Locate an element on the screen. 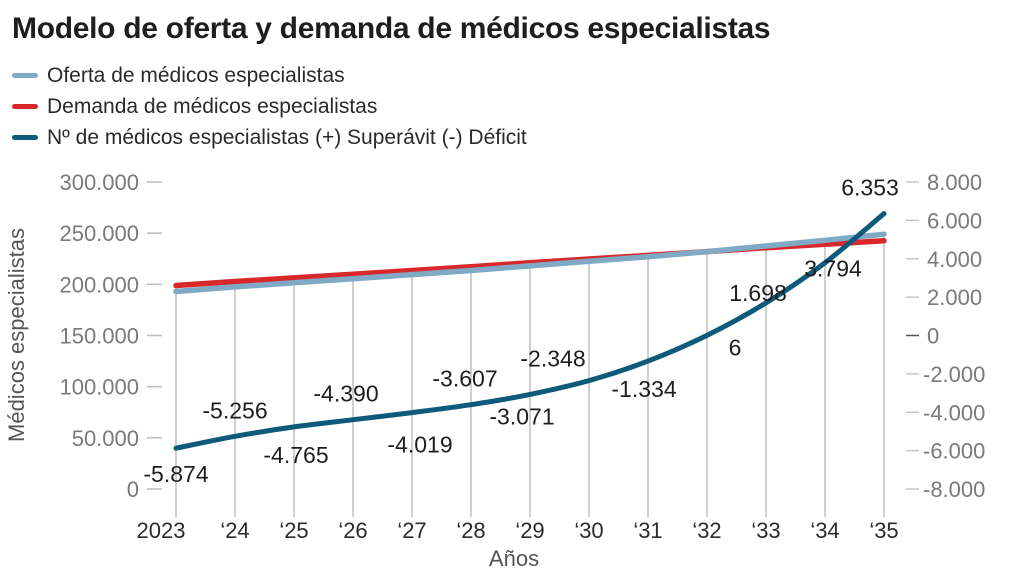 This screenshot has height=578, width=1028. legend-swatch-demanda is located at coordinates (25, 106).